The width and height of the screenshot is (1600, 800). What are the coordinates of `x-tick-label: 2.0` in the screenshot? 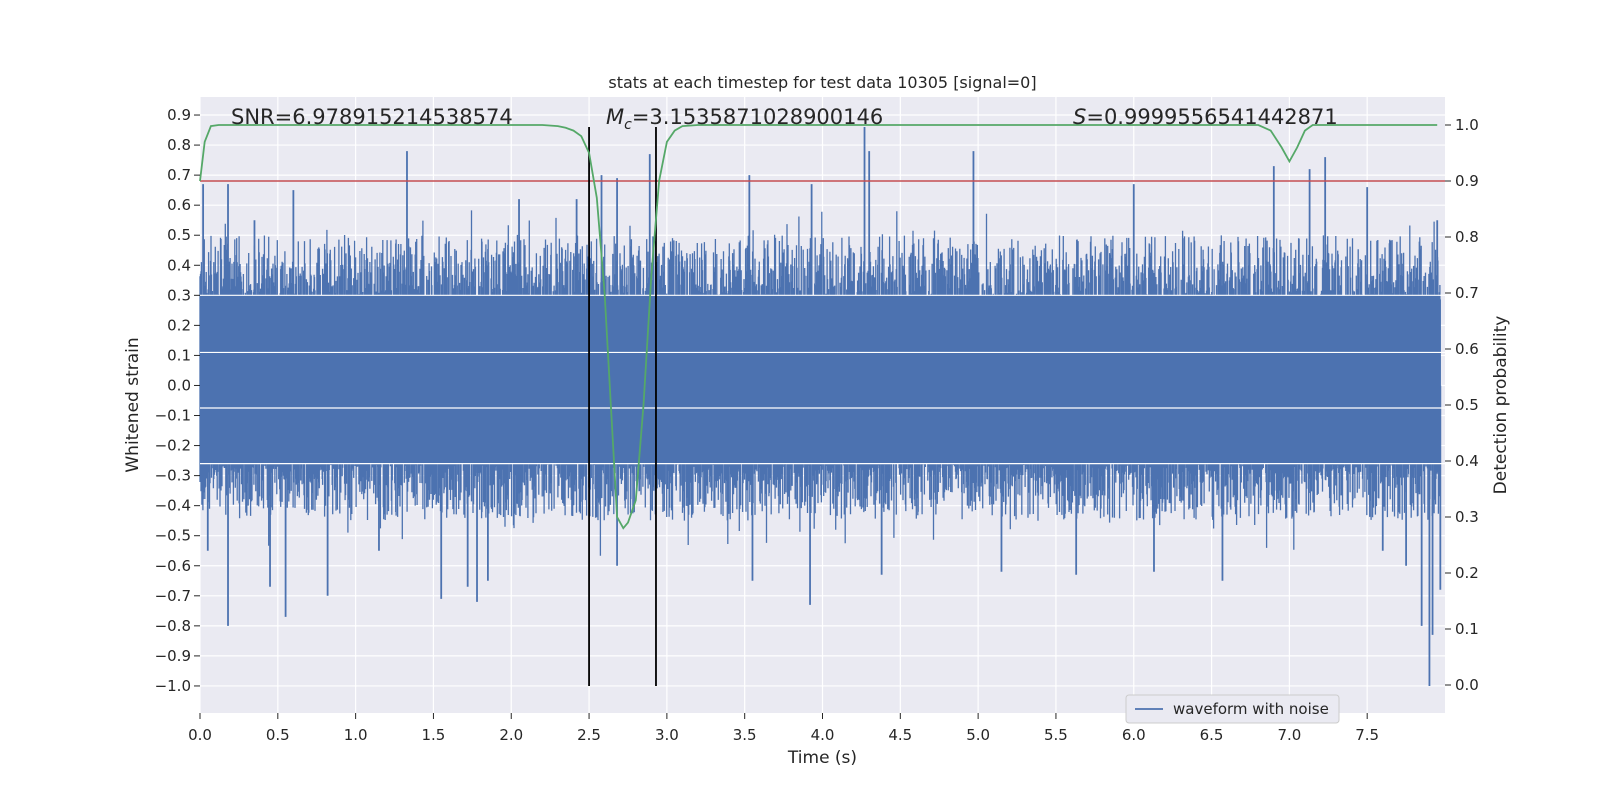 It's located at (511, 735).